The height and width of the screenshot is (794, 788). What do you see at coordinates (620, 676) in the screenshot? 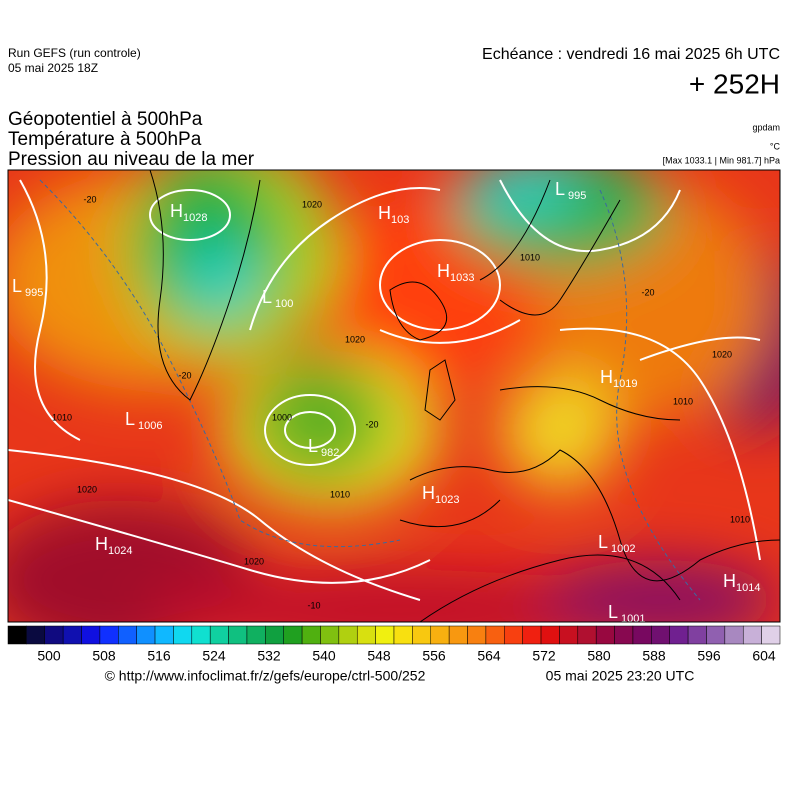
I see `issue-time: 05 mai 2025 23:20 UTC` at bounding box center [620, 676].